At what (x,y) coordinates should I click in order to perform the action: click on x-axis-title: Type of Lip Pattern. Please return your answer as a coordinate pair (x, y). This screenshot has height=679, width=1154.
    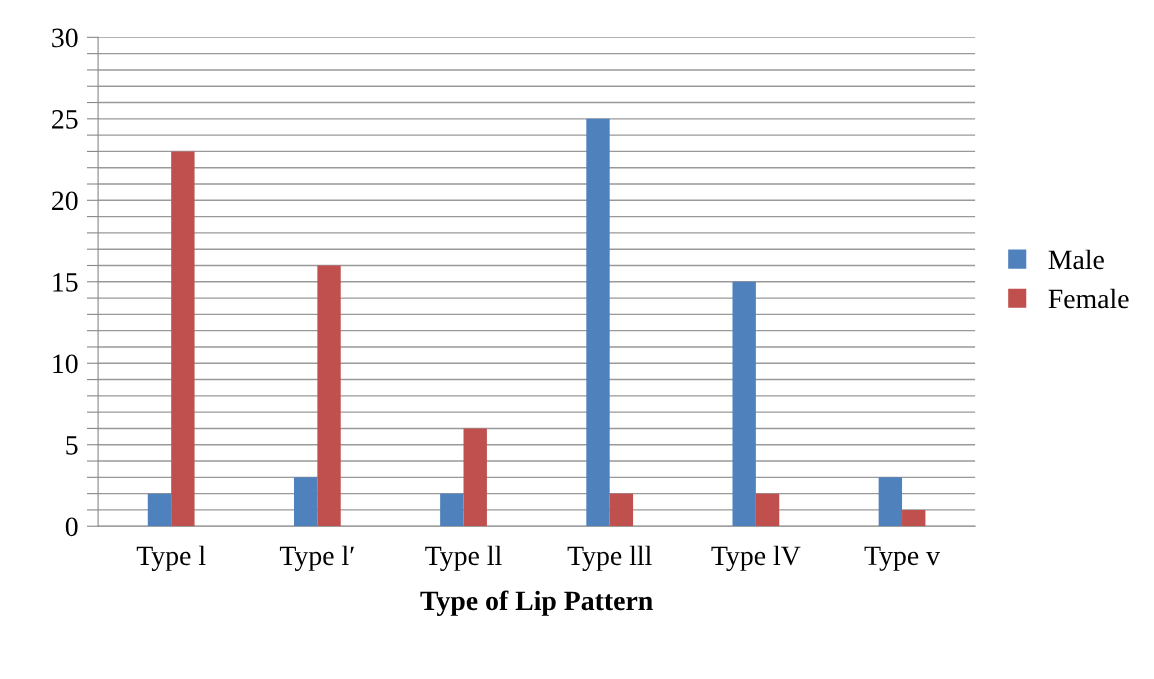
    Looking at the image, I should click on (536, 603).